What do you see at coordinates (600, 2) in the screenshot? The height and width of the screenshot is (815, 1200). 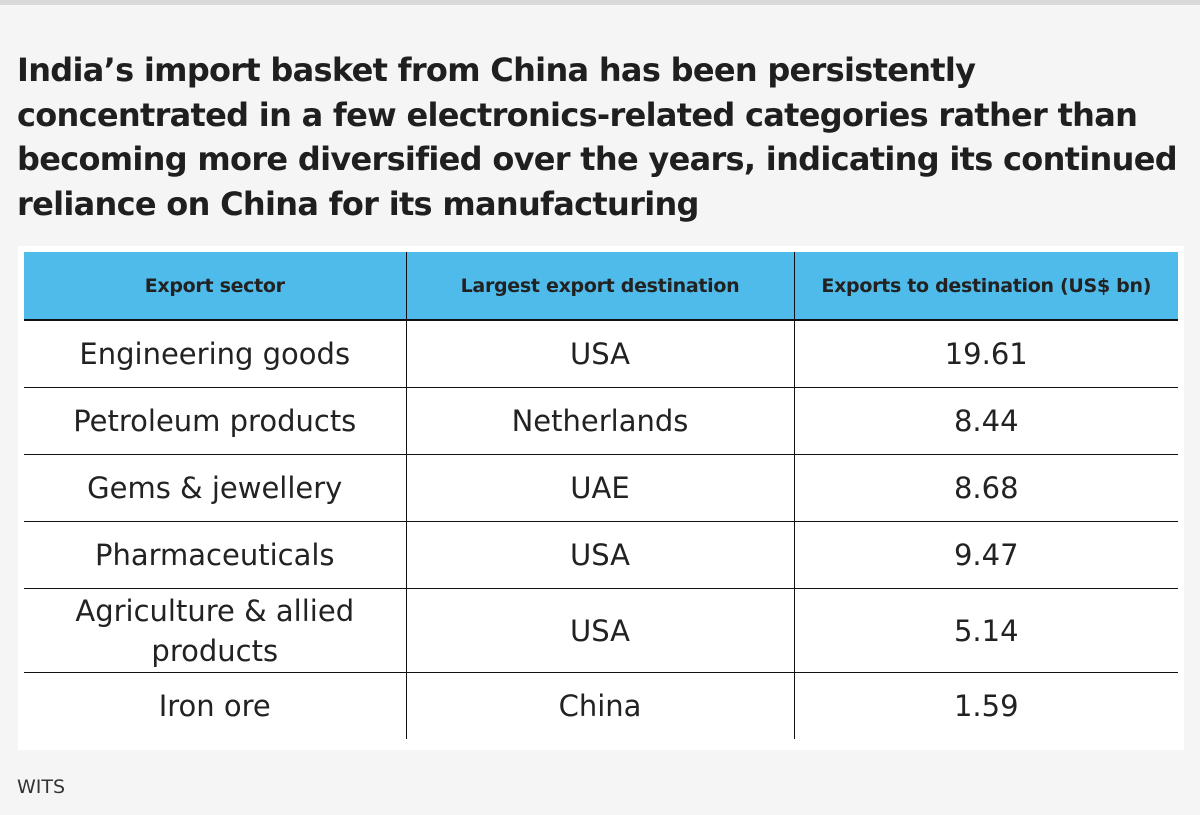 I see `top-divider` at bounding box center [600, 2].